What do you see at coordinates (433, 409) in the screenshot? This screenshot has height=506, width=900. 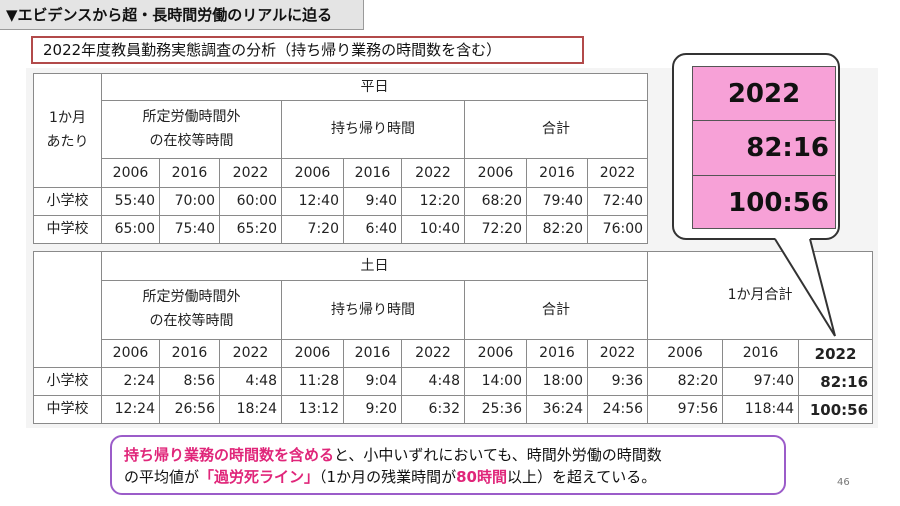 I see `table-cell: 6:32` at bounding box center [433, 409].